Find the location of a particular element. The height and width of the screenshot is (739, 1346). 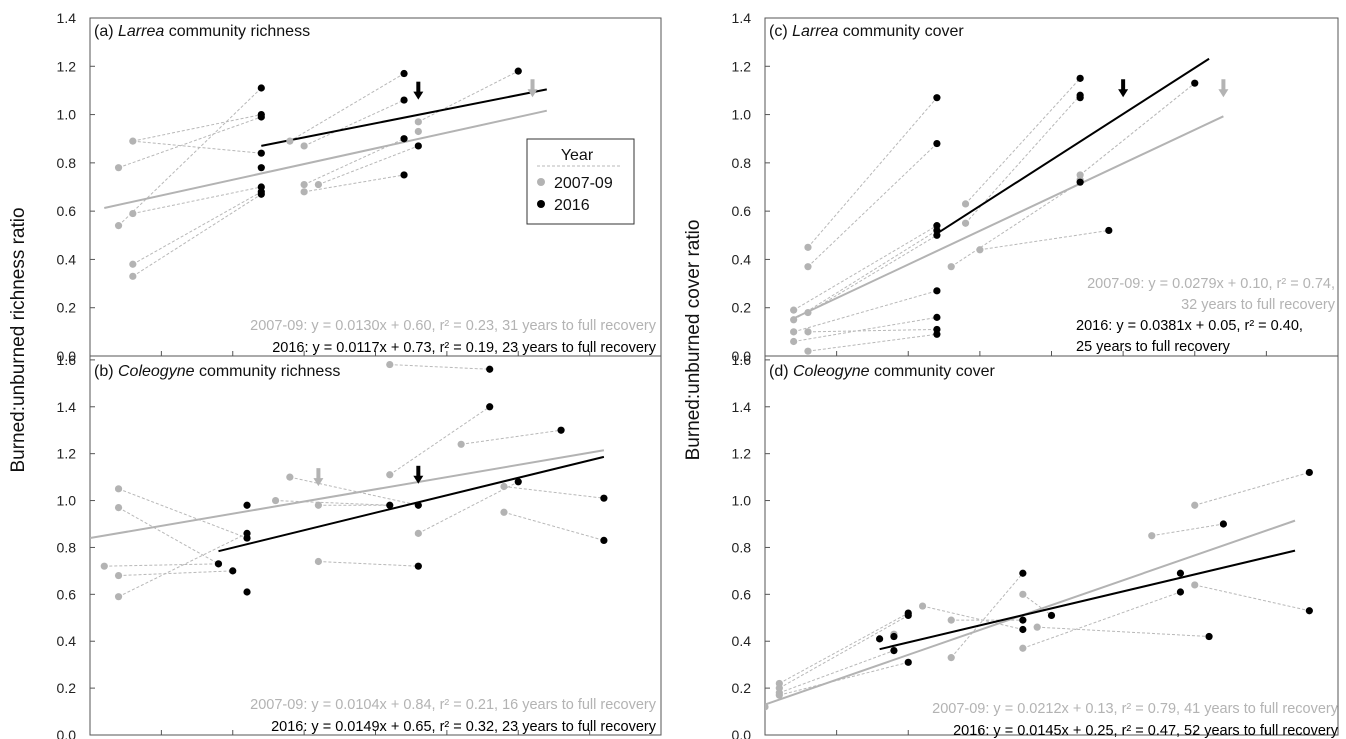

y-tick-label: 1.2 is located at coordinates (67, 66).